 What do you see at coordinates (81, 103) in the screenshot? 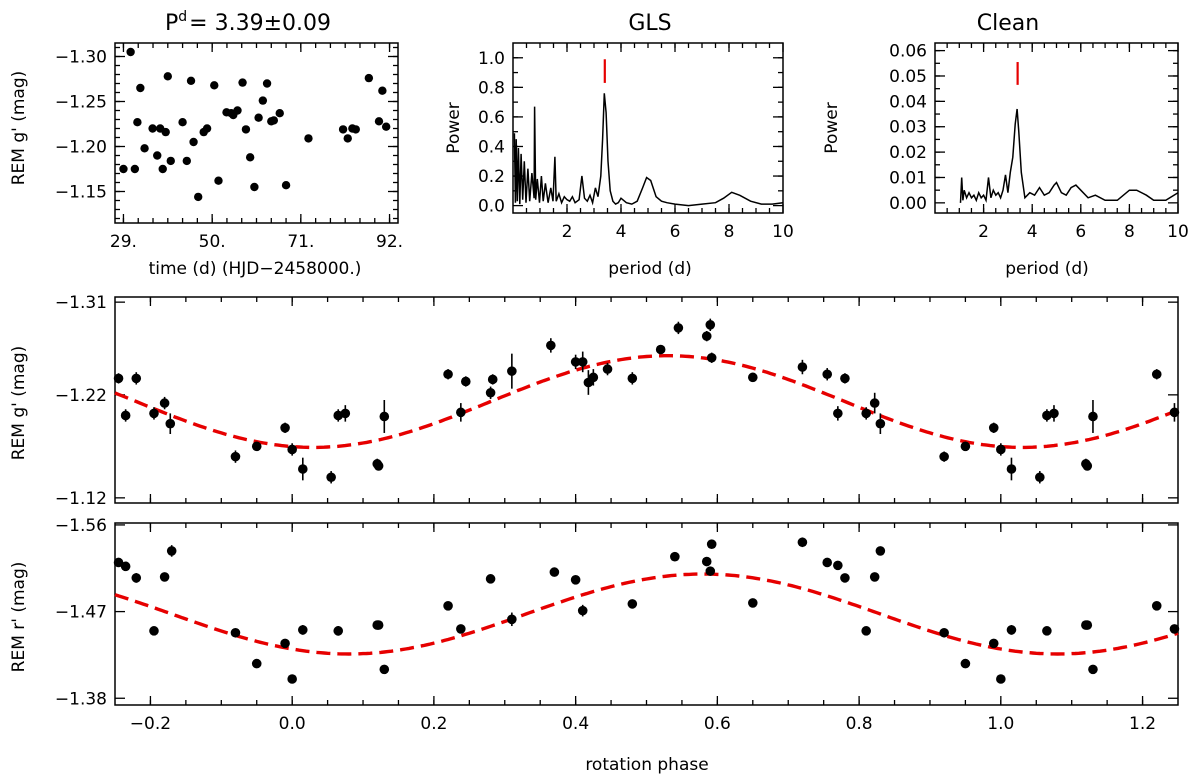
I see `light-curve-ytick-label: −1.25` at bounding box center [81, 103].